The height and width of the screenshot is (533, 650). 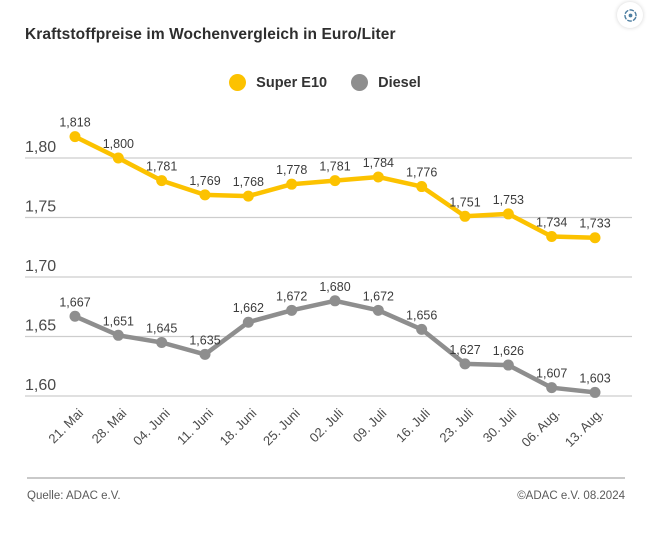 What do you see at coordinates (584, 428) in the screenshot?
I see `x-axis-tick-label-12: 13. Aug.` at bounding box center [584, 428].